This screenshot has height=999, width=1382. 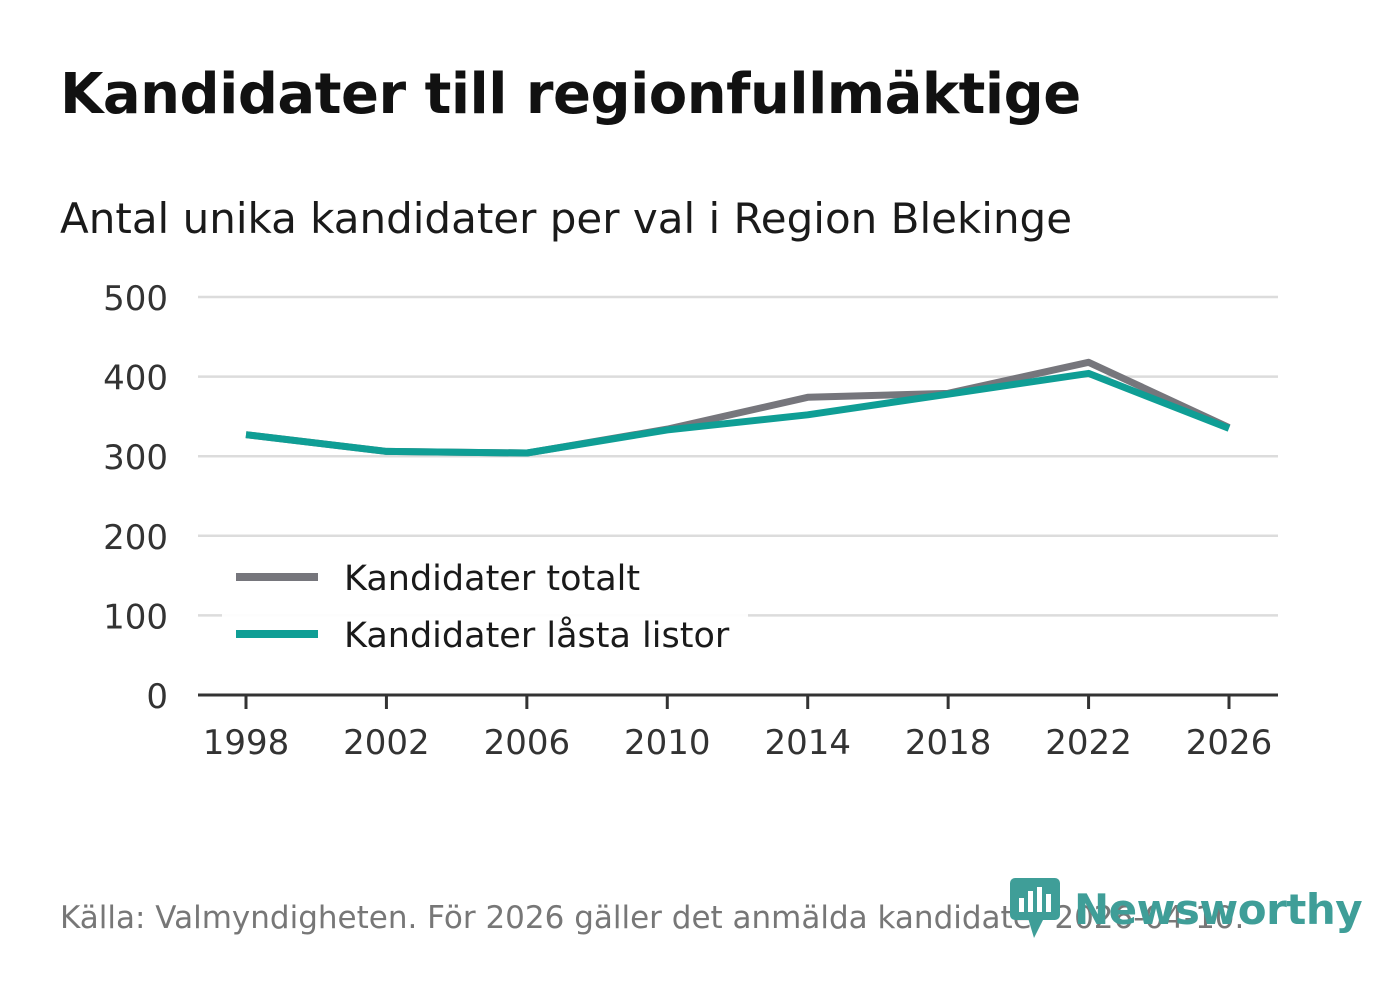 What do you see at coordinates (1229, 743) in the screenshot?
I see `x-tick-label-2026: 2026` at bounding box center [1229, 743].